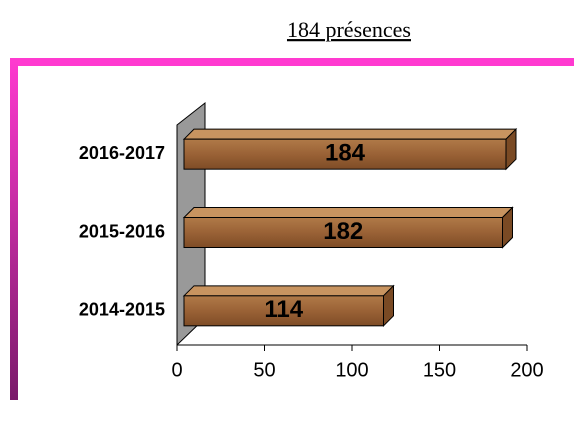  What do you see at coordinates (349, 29) in the screenshot?
I see `chart-title: 184 présences` at bounding box center [349, 29].